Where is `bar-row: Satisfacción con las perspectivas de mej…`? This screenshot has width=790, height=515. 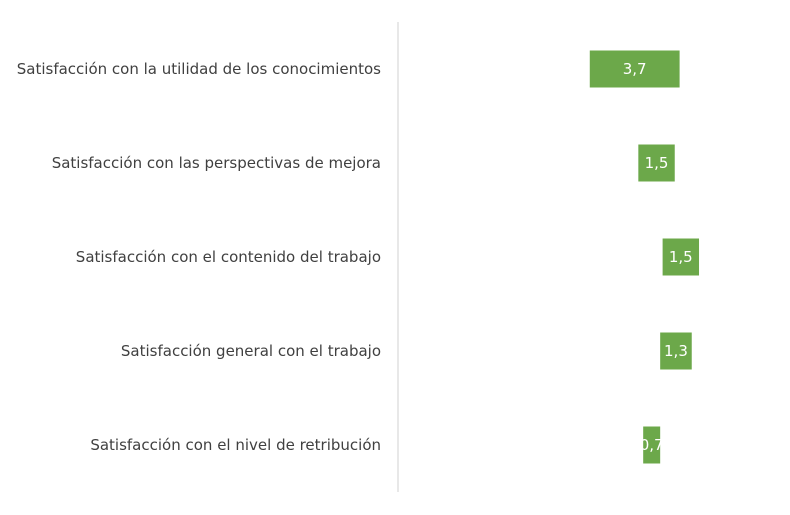
bar-row: Satisfacción con las perspectivas de mej… is located at coordinates (363, 163).